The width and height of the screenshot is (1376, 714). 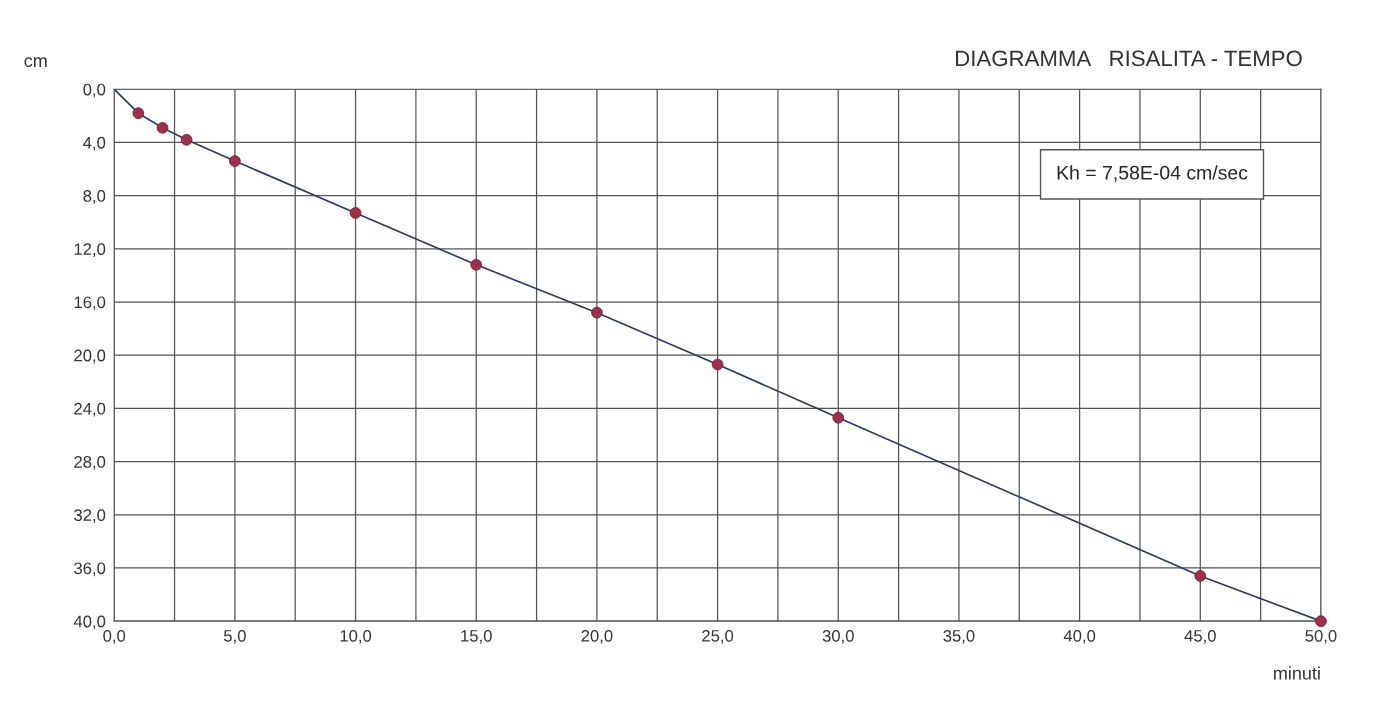 What do you see at coordinates (1129, 58) in the screenshot?
I see `chart-title: DIAGRAMMA RISALITA - TEMPO` at bounding box center [1129, 58].